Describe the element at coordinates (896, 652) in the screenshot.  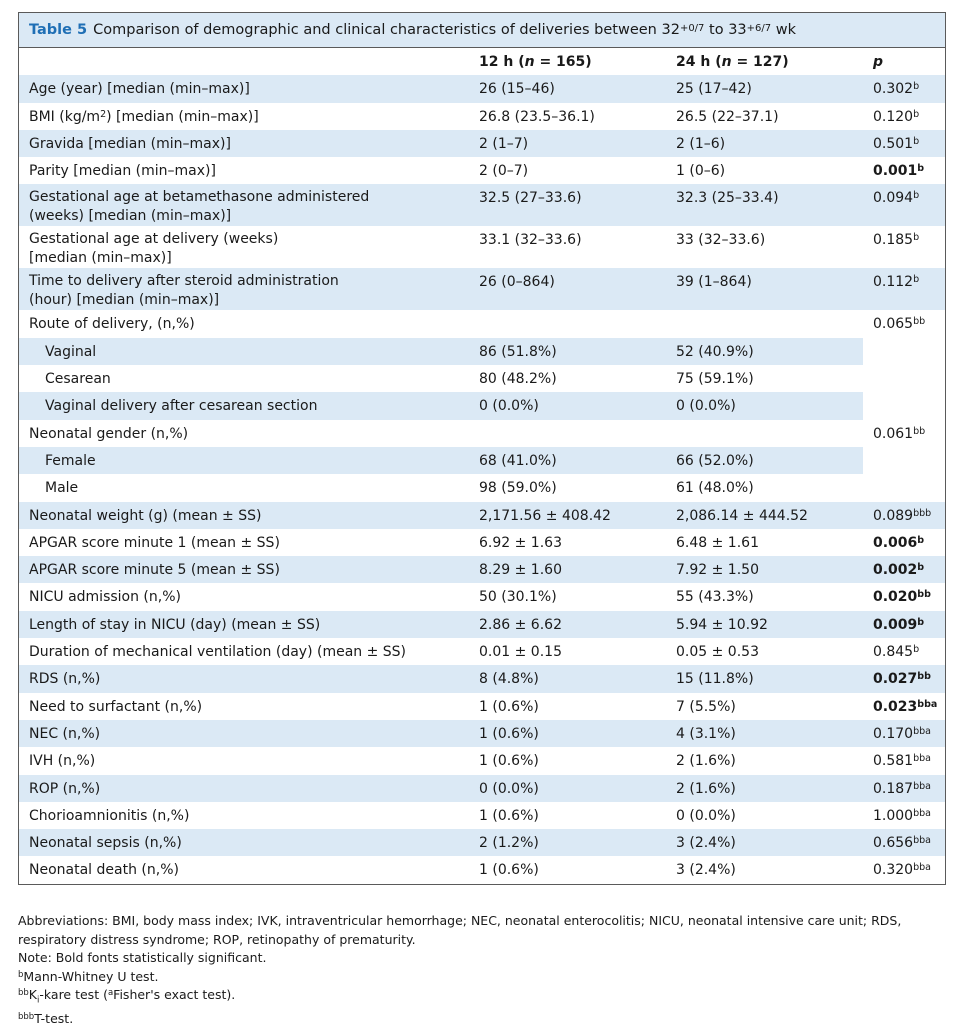
I see `p-value: 0.845b` at that location.